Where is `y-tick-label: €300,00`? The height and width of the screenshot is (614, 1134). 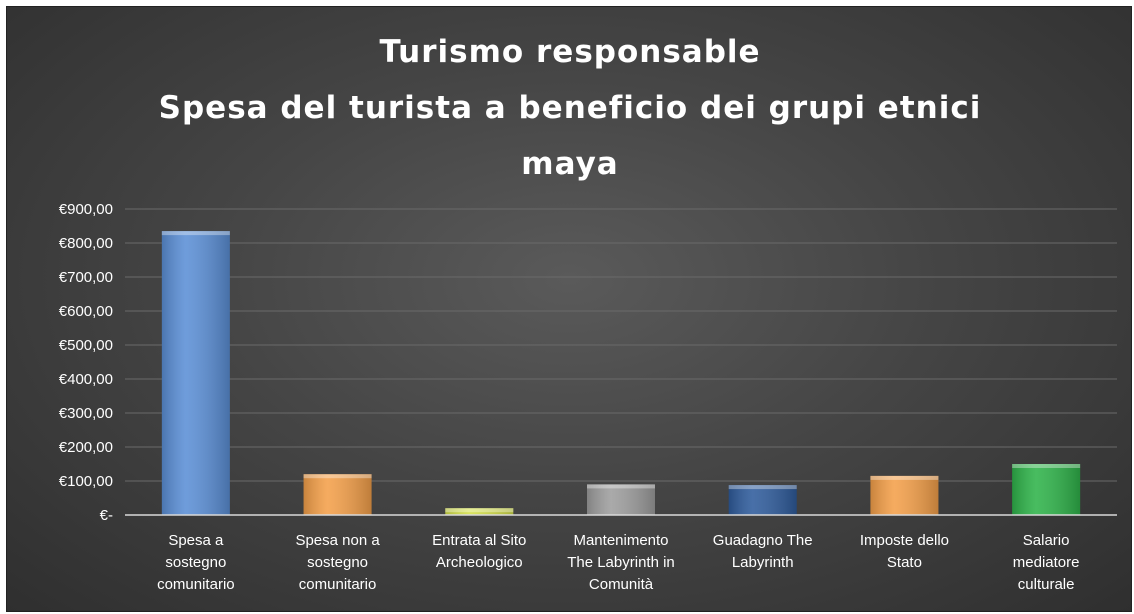
y-tick-label: €300,00 is located at coordinates (86, 413).